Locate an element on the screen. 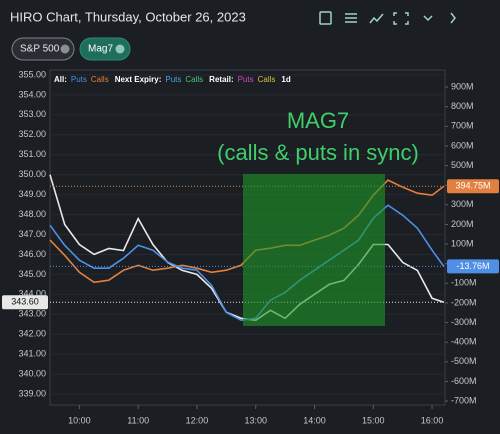 The height and width of the screenshot is (434, 500). y2-tick-label: 100M is located at coordinates (462, 243).